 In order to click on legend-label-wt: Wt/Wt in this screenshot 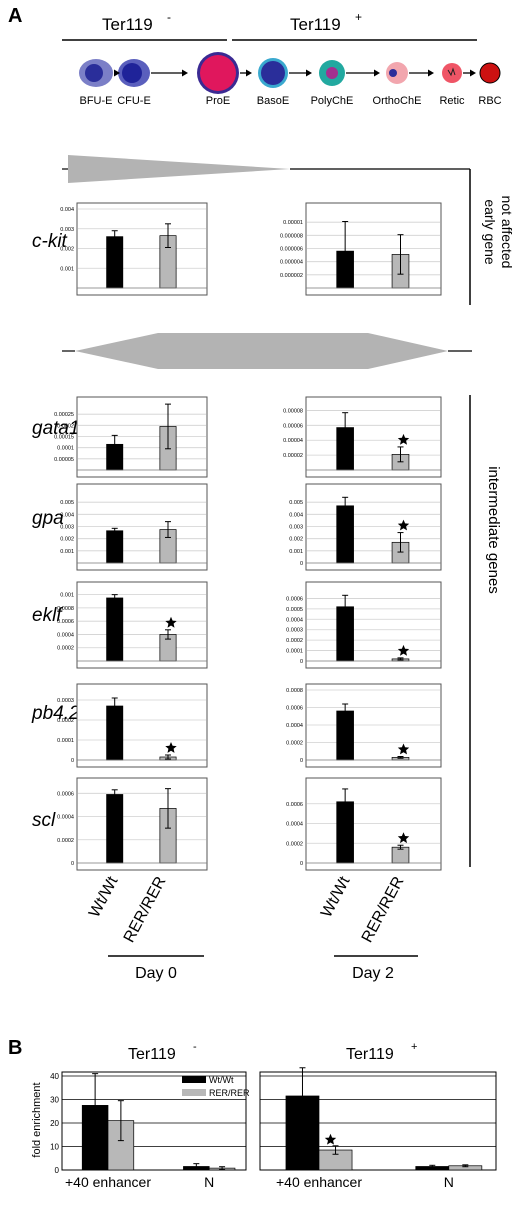, I will do `click(221, 1080)`.